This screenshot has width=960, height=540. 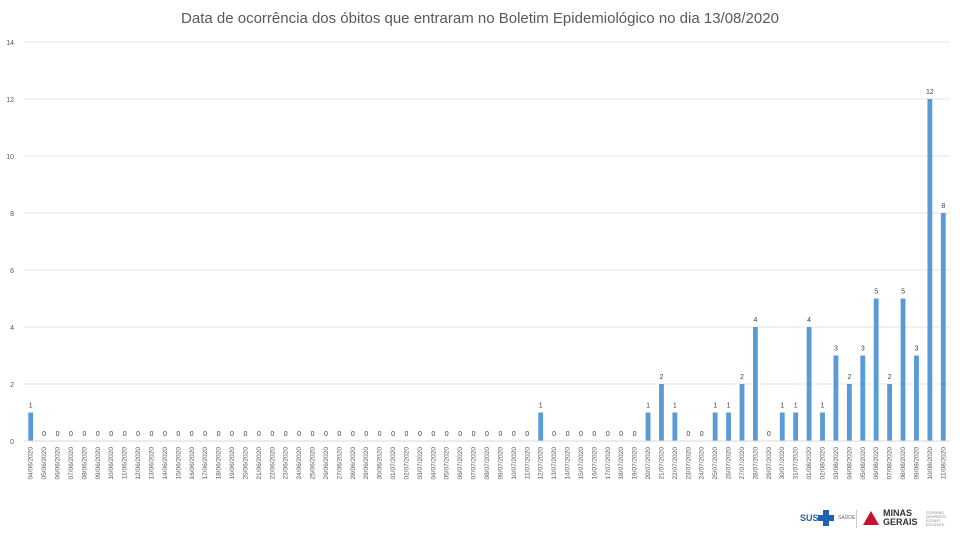 I want to click on x-tick-label: 29/06/2020, so click(x=366, y=463).